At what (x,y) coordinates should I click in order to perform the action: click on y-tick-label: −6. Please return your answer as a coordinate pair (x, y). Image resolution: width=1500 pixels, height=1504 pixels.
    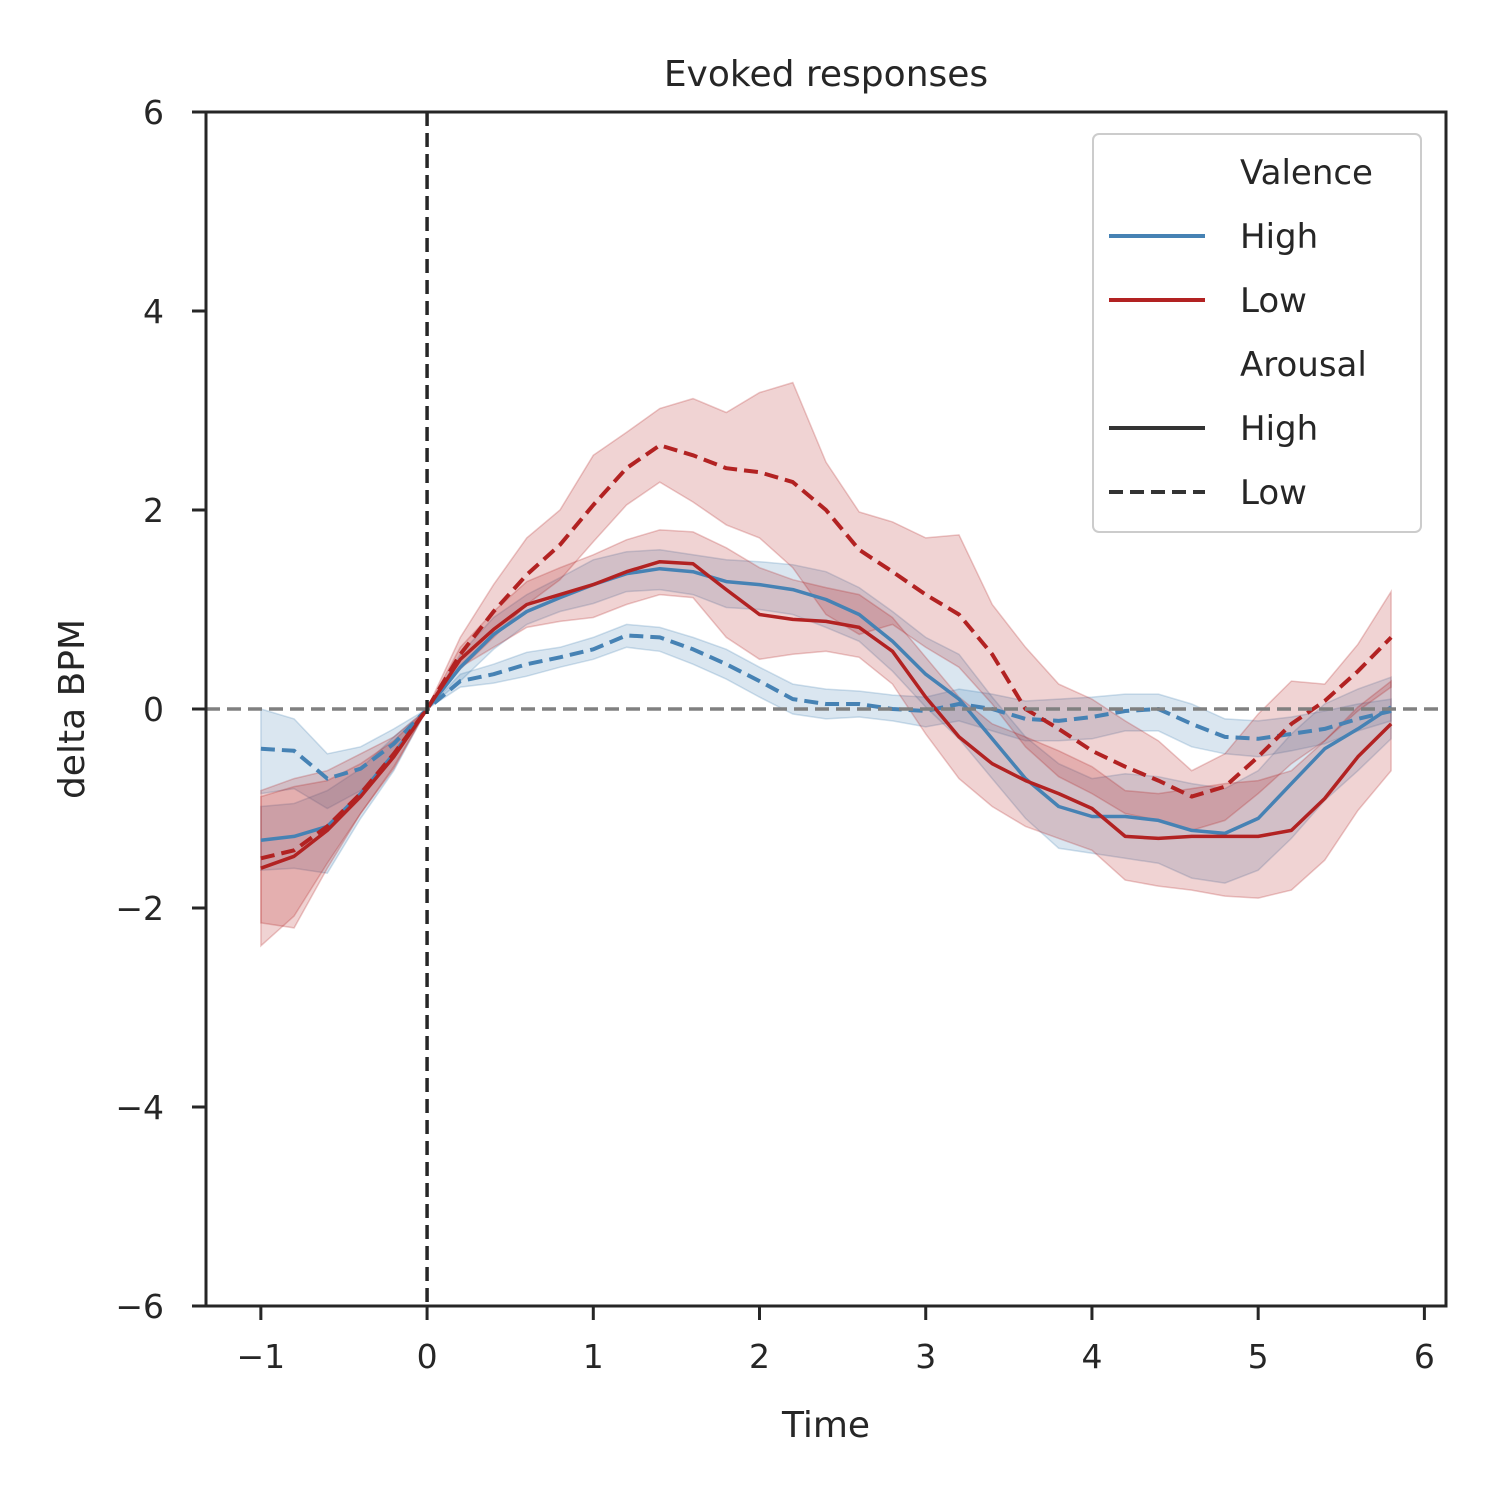
    Looking at the image, I should click on (139, 1306).